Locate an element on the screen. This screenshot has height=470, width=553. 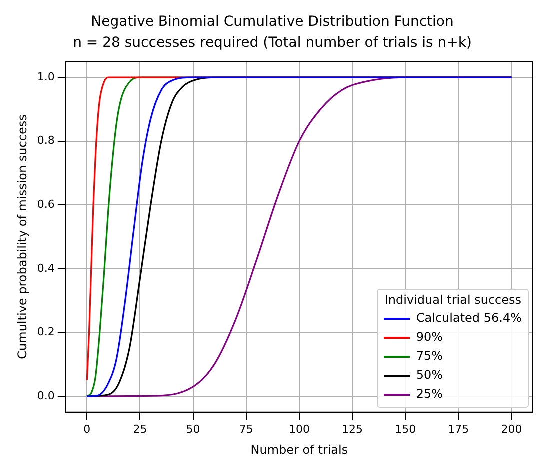
y-tick-label: 0.2 is located at coordinates (46, 332).